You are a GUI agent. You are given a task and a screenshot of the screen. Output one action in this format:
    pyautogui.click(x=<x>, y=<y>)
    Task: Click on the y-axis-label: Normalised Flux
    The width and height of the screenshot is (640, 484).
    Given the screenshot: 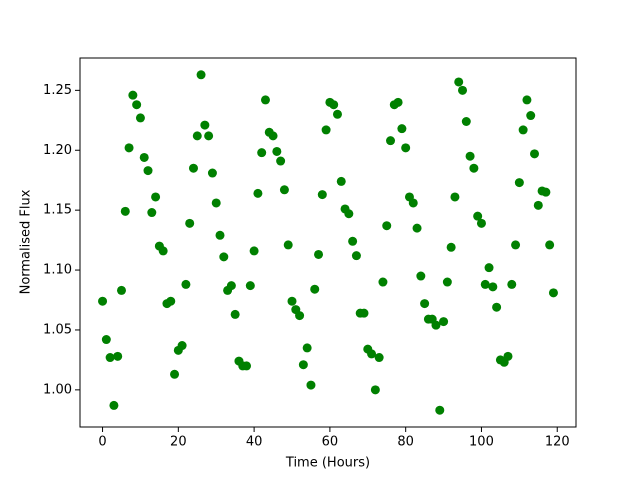 What is the action you would take?
    pyautogui.click(x=26, y=241)
    